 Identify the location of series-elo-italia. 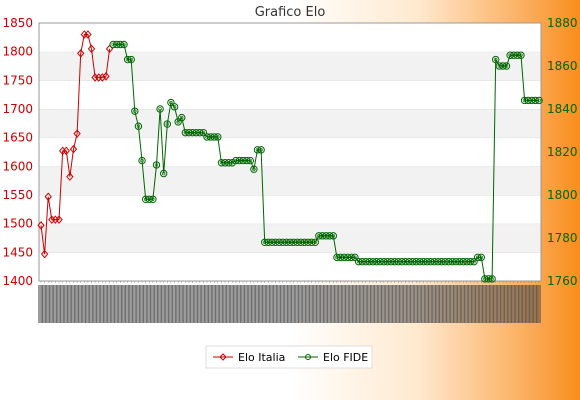
(75, 144).